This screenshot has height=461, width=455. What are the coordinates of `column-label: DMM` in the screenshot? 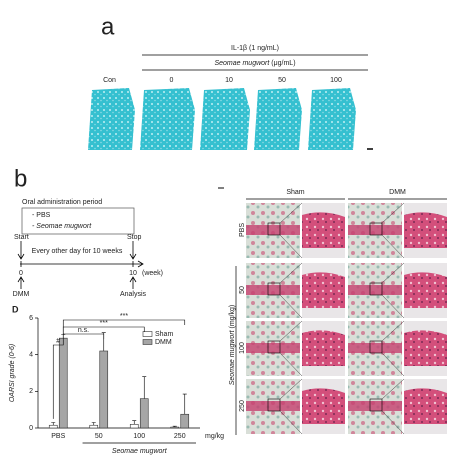 It's located at (397, 192).